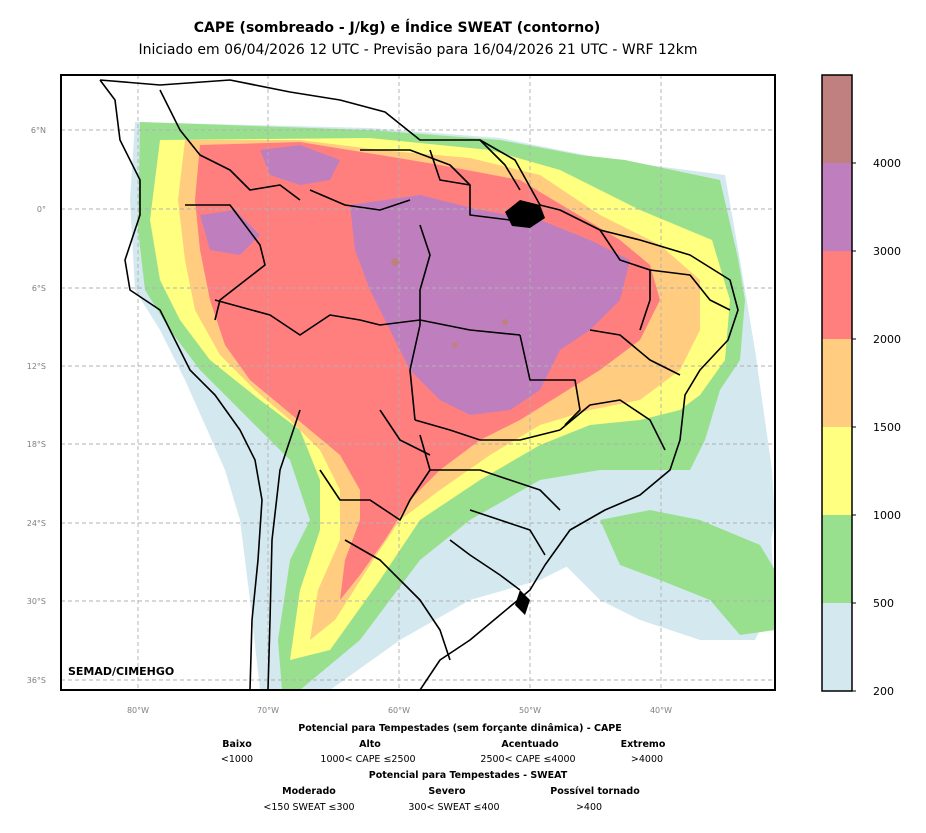 The image size is (926, 833). I want to click on colorbar-tick-label: 4000, so click(887, 163).